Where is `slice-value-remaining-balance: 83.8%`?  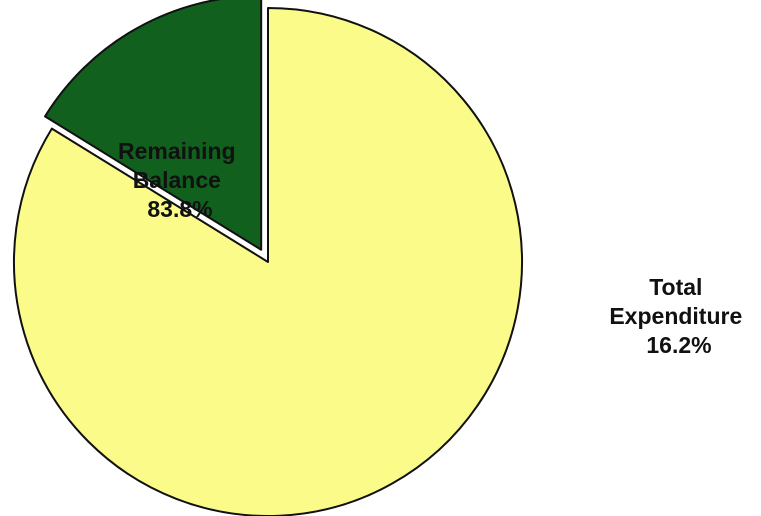 slice-value-remaining-balance: 83.8% is located at coordinates (179, 209).